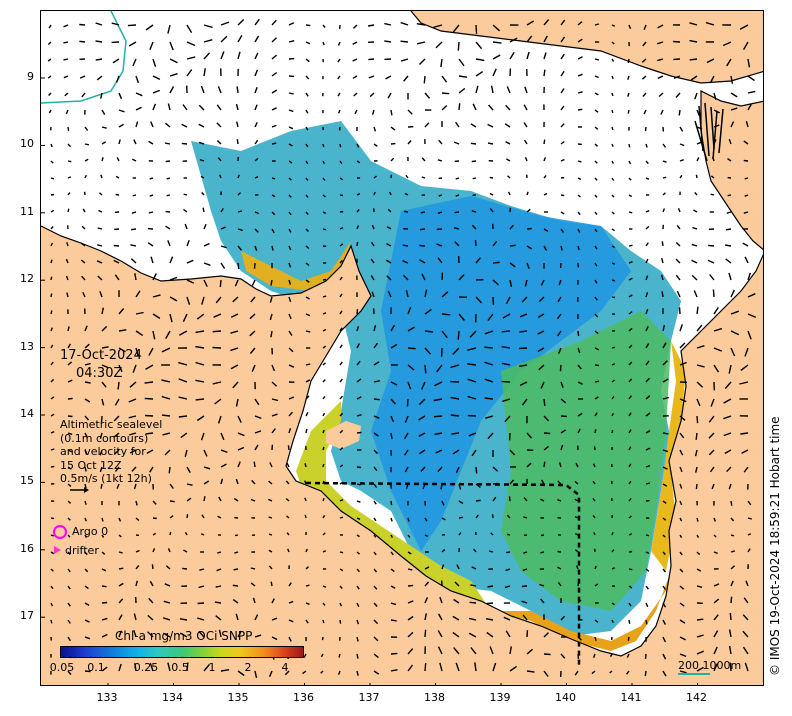 Image resolution: width=792 pixels, height=716 pixels. Describe the element at coordinates (30, 76) in the screenshot. I see `latitude-label: 9` at that location.